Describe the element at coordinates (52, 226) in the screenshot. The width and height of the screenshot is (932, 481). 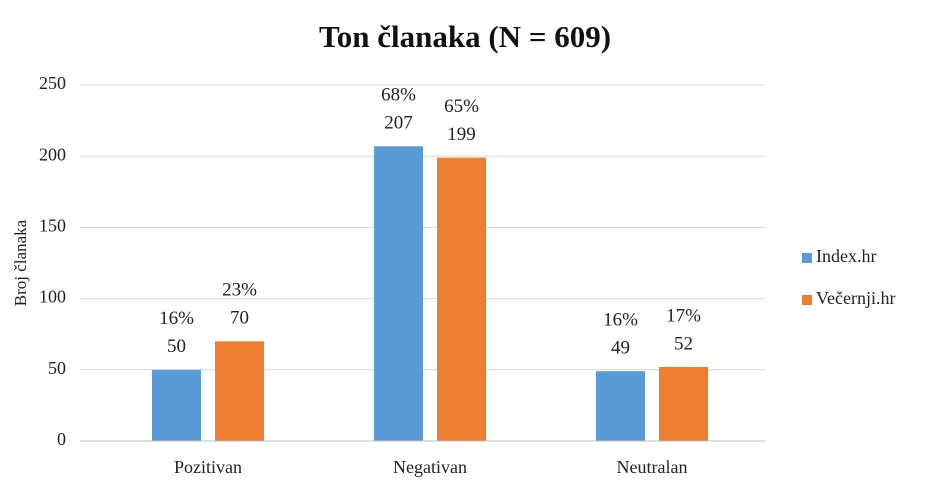
I see `y-tick-label: 150` at that location.